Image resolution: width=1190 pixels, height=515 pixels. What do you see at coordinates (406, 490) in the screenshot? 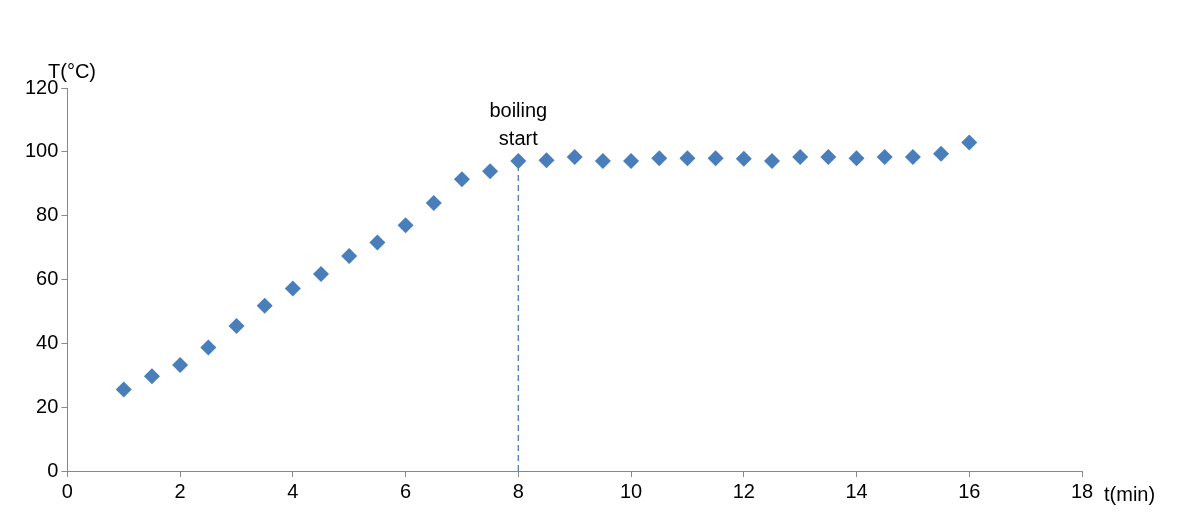
I see `x-tick-label: 6` at bounding box center [406, 490].